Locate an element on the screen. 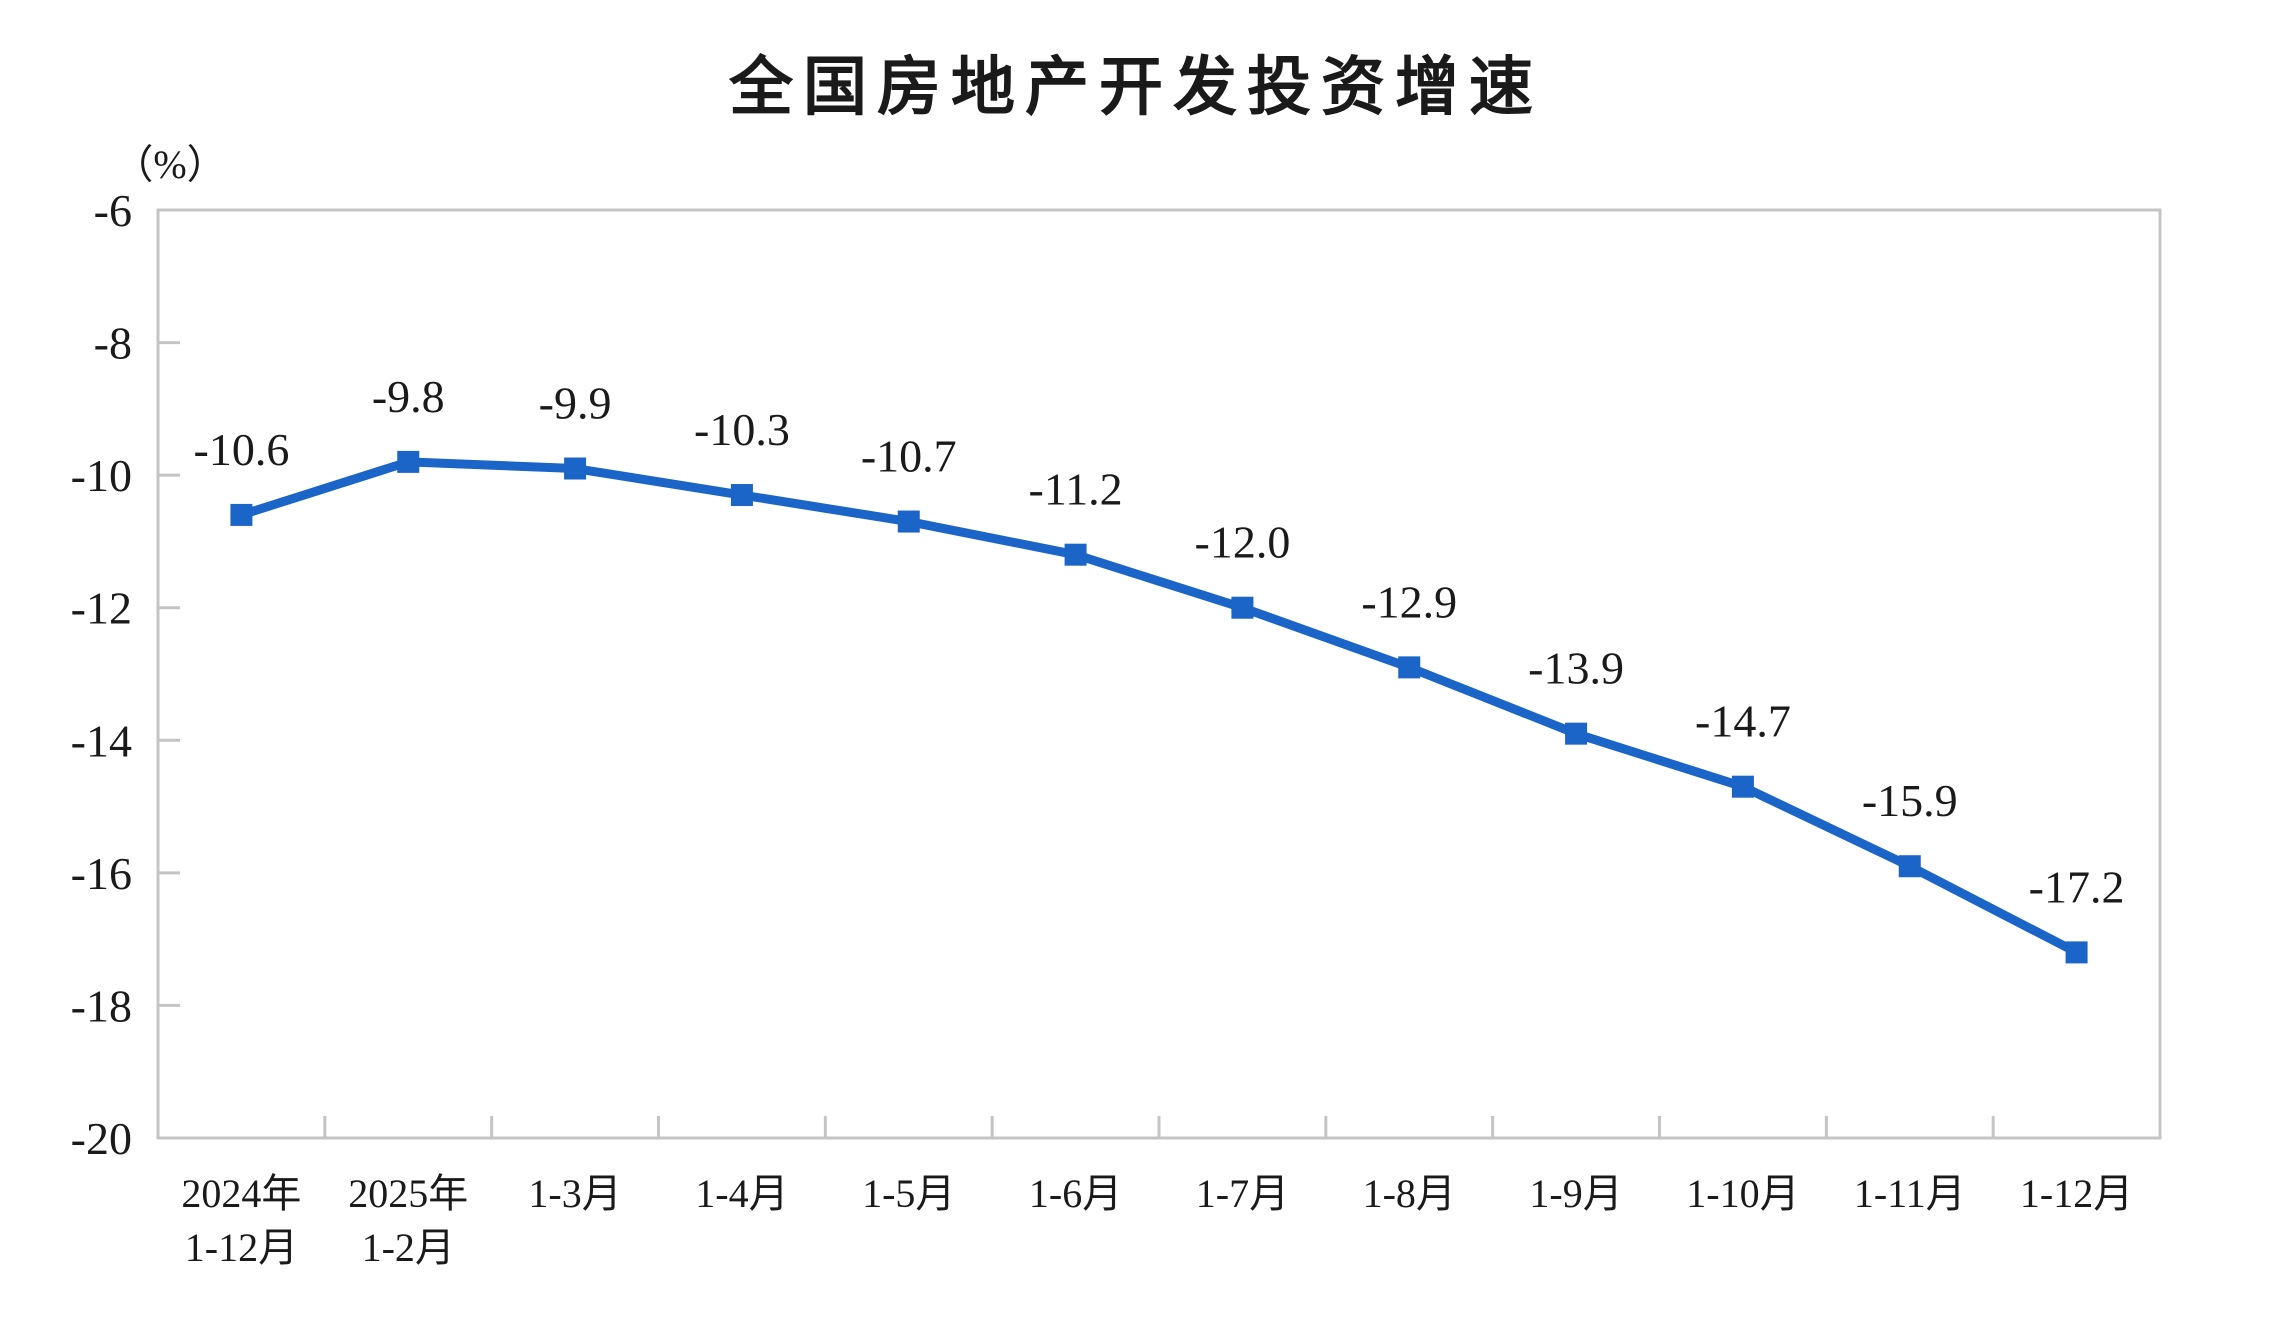  x-axis-label: 2024年 is located at coordinates (241, 1193).